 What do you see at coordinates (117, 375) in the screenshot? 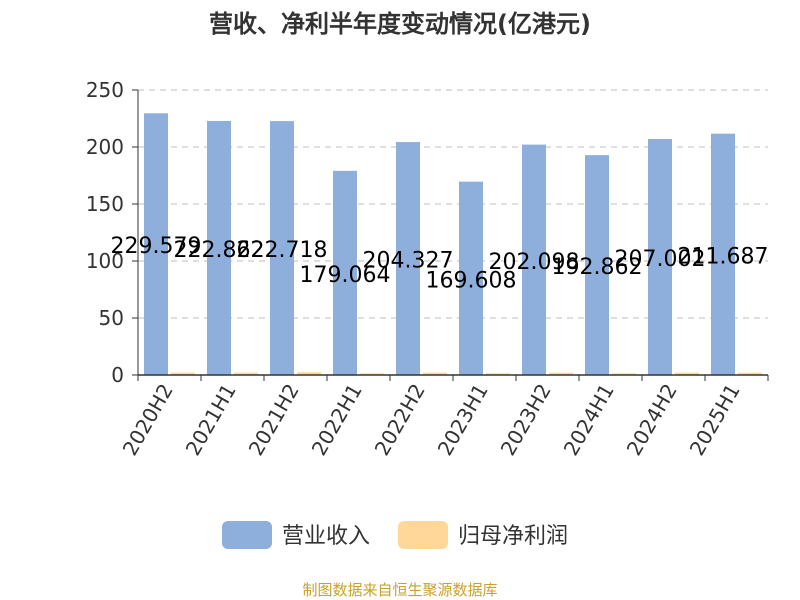
I see `y-tick-label: 0` at bounding box center [117, 375].